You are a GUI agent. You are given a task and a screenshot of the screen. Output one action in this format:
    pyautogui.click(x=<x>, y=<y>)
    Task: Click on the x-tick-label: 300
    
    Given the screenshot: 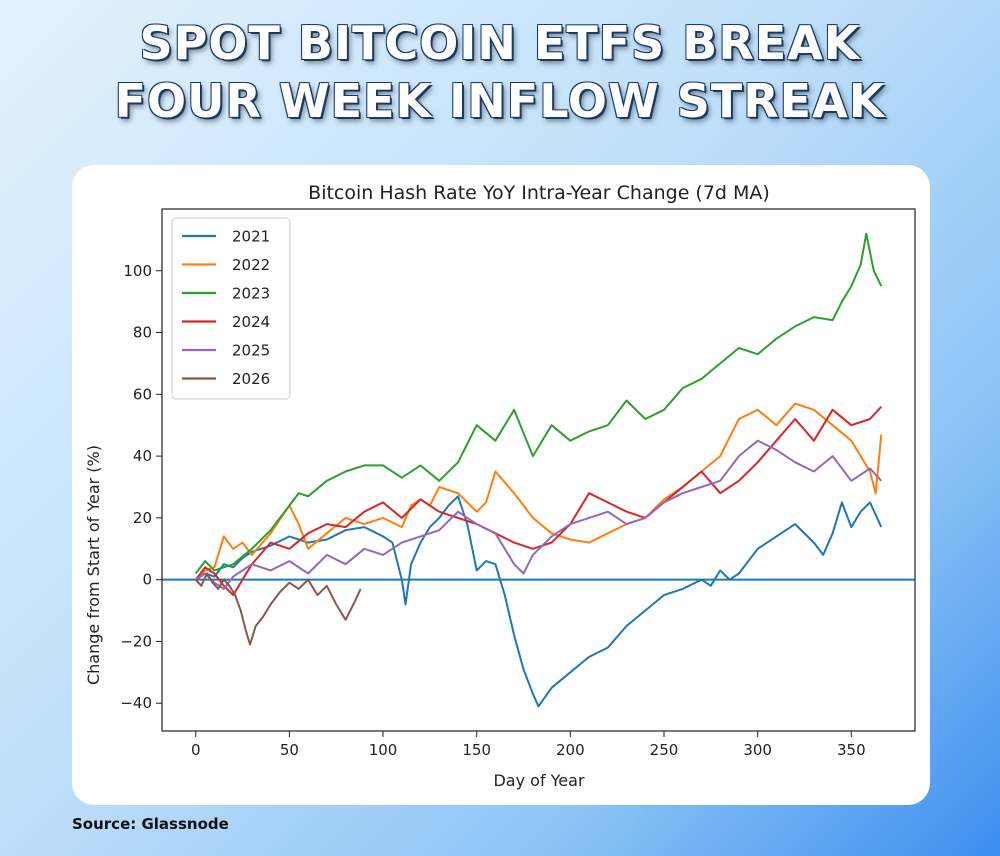 What is the action you would take?
    pyautogui.click(x=757, y=750)
    